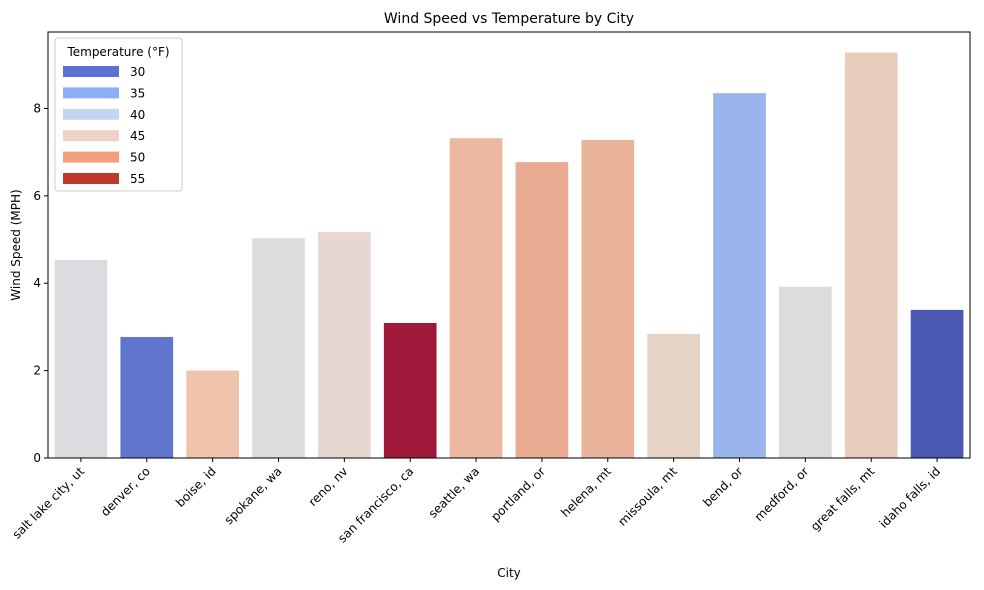 This screenshot has height=590, width=984. I want to click on x-tick-label-6: seattle, wa, so click(454, 492).